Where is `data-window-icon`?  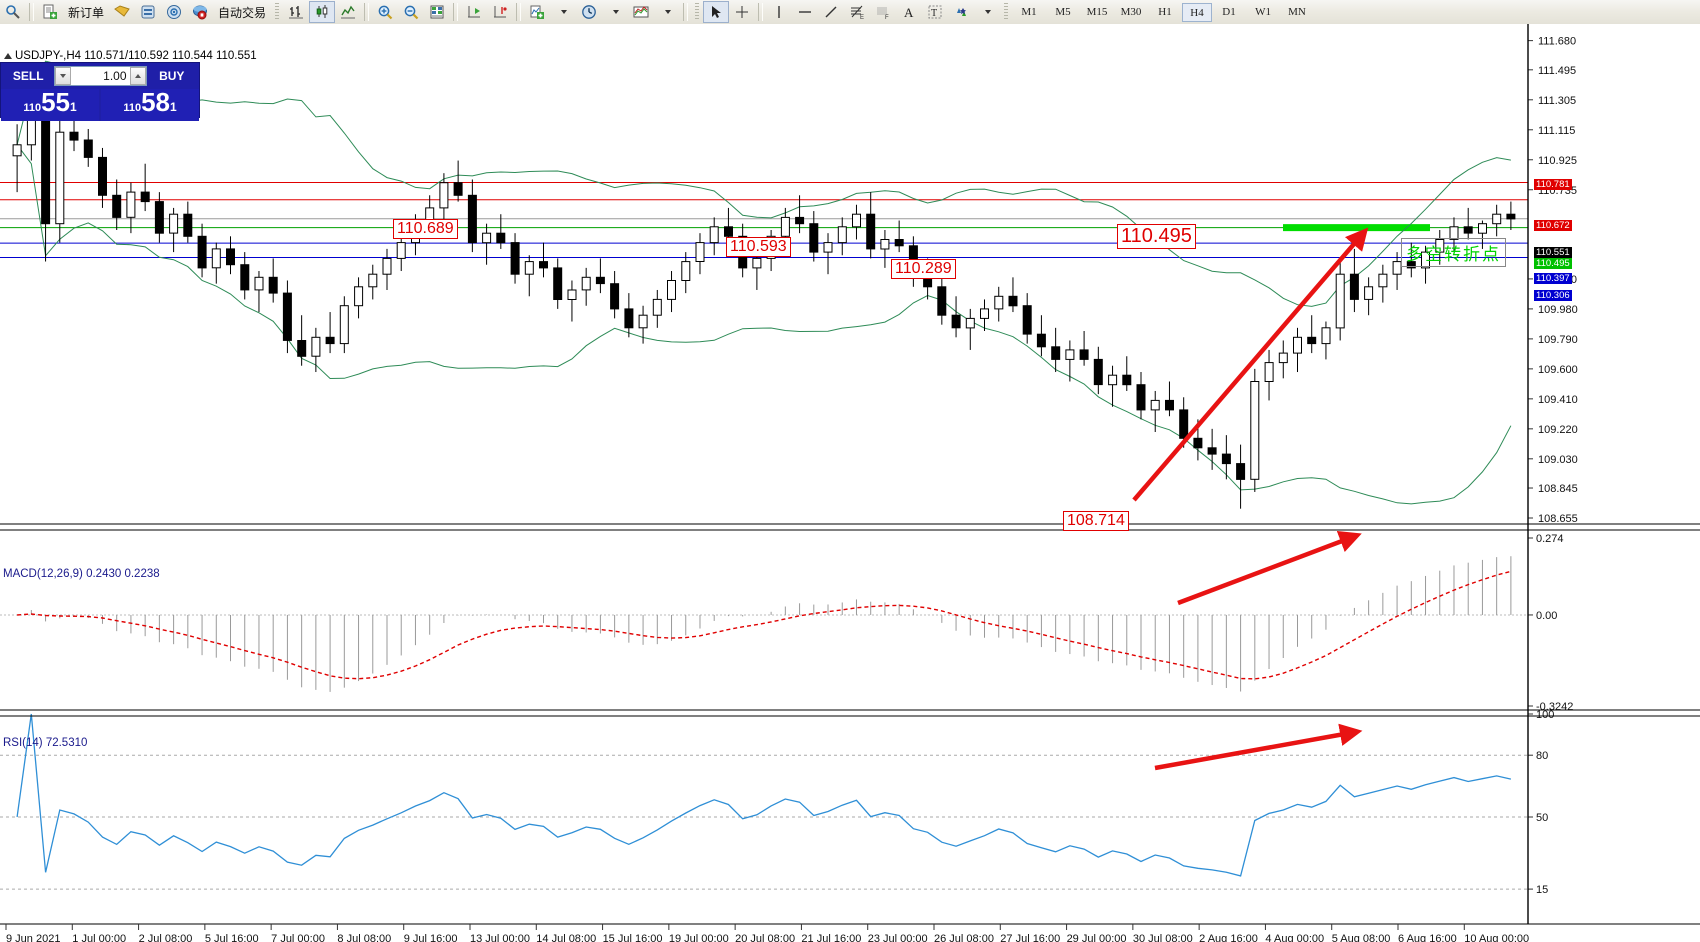 data-window-icon is located at coordinates (437, 12).